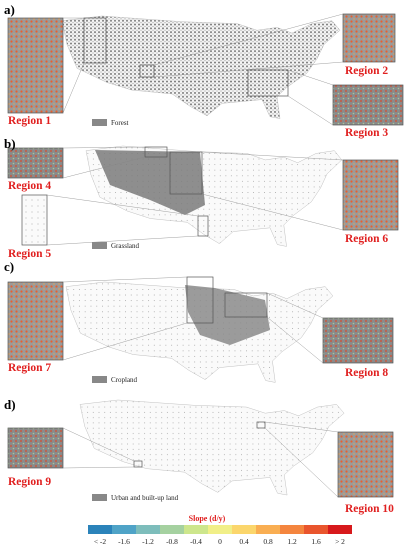  I want to click on colorbar-label: 0.4, so click(244, 541).